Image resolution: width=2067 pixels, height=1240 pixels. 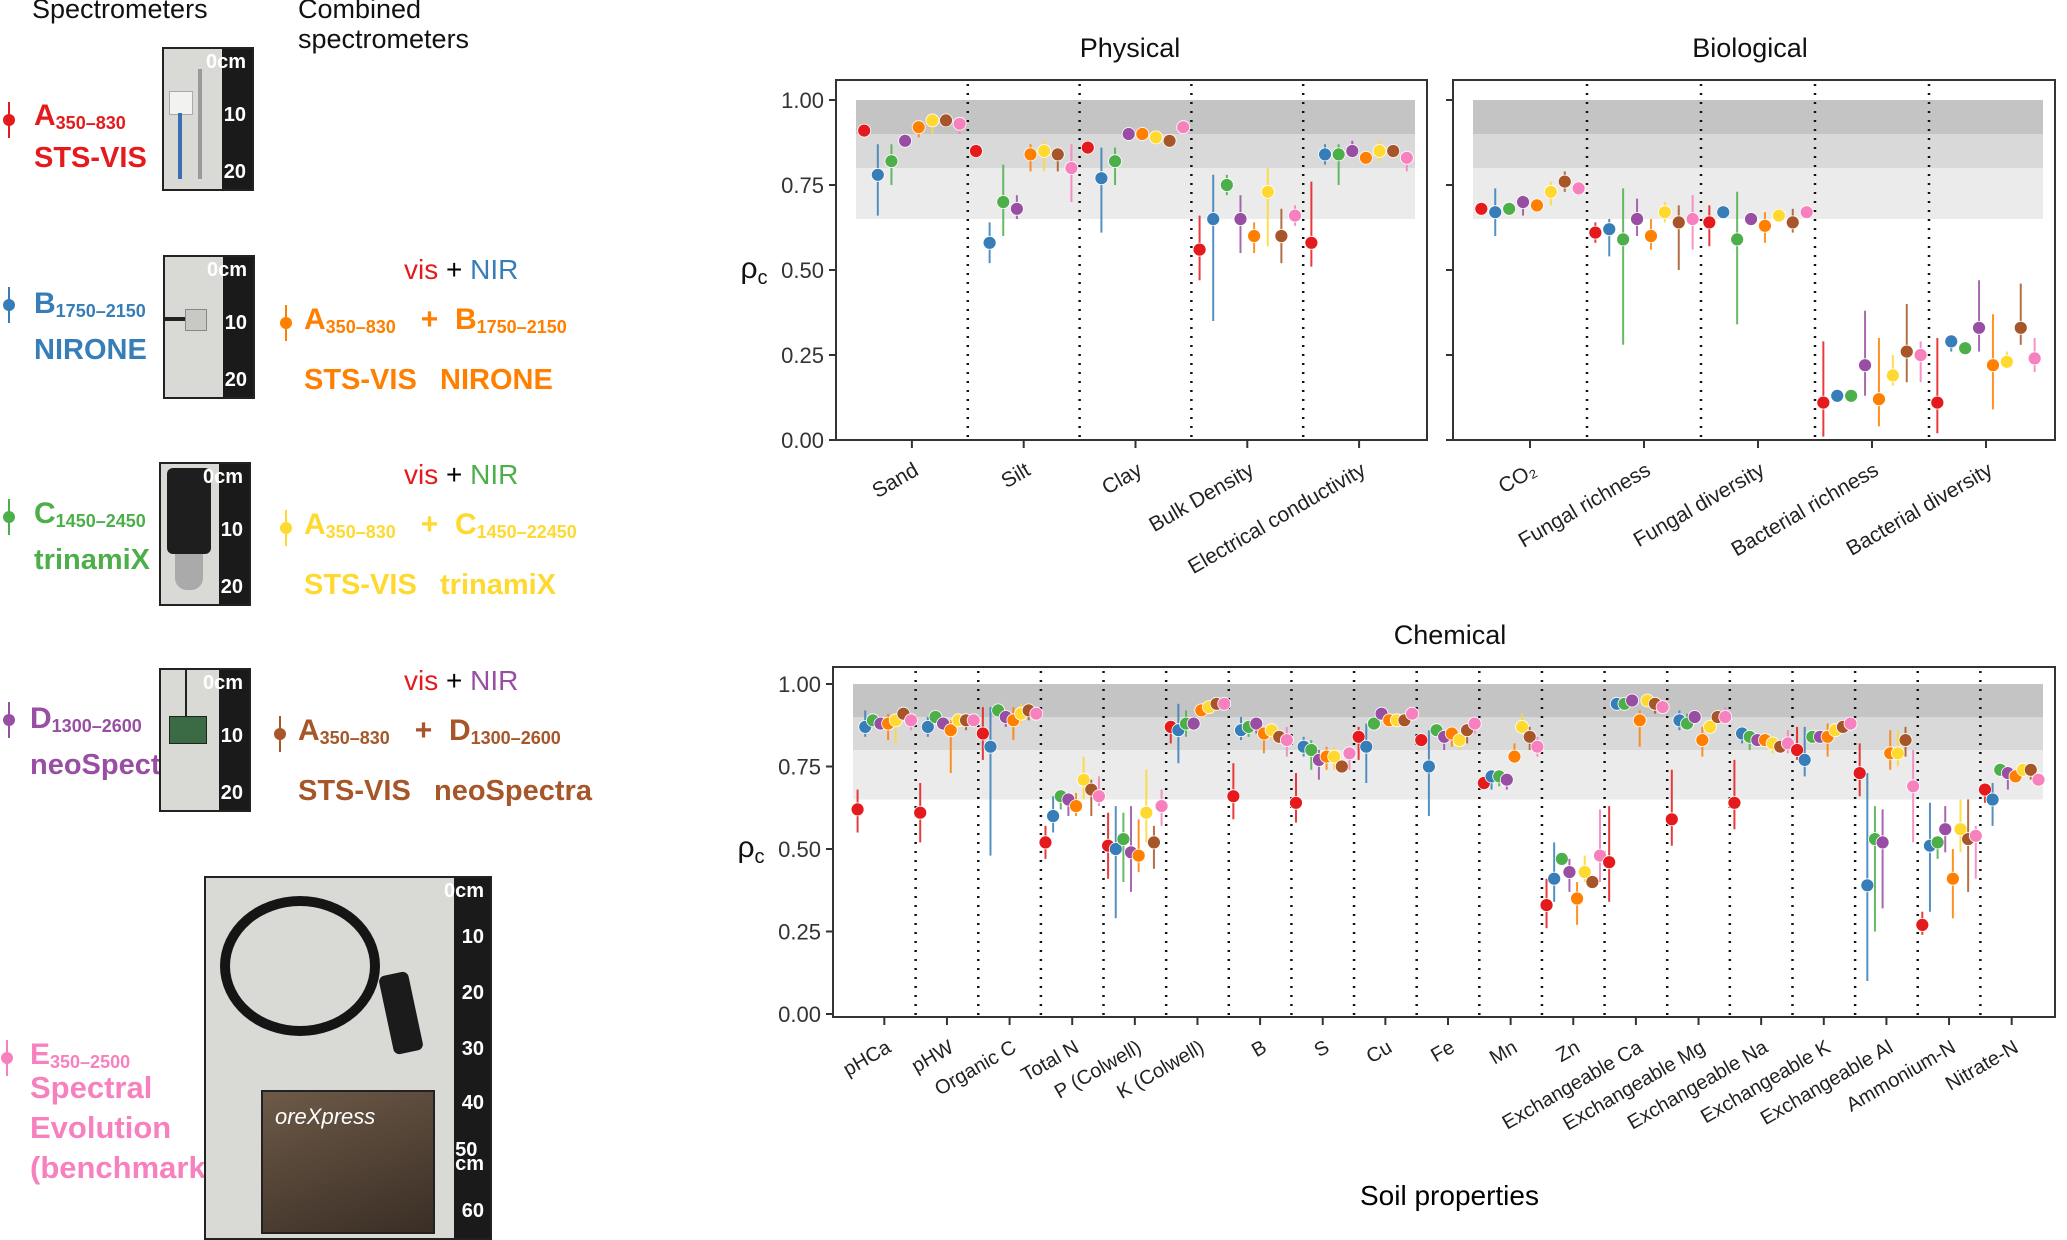 What do you see at coordinates (80, 116) in the screenshot?
I see `legend-label-A: A350–830` at bounding box center [80, 116].